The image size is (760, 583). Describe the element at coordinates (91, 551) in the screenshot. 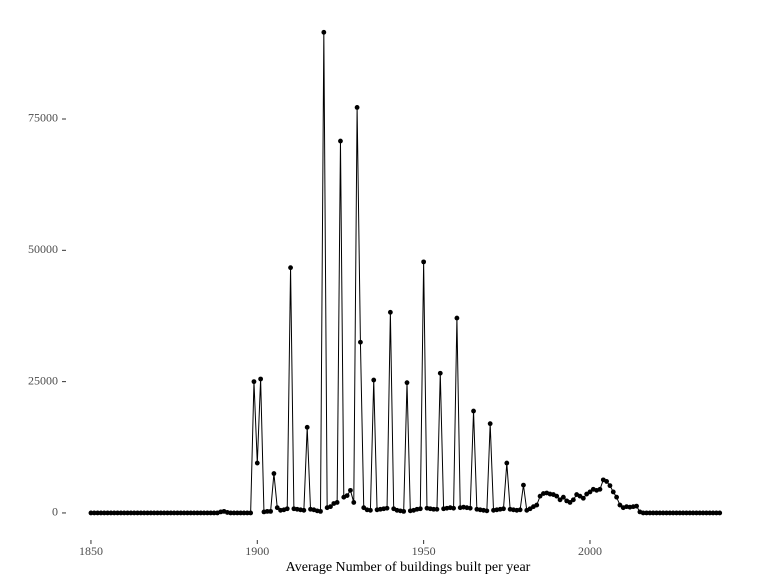

I see `x-tick-label: 1850` at that location.